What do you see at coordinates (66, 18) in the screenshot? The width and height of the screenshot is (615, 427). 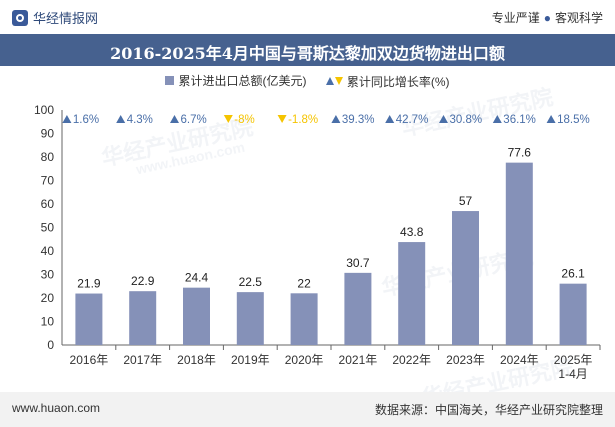 I see `brand-name: 华经情报网` at bounding box center [66, 18].